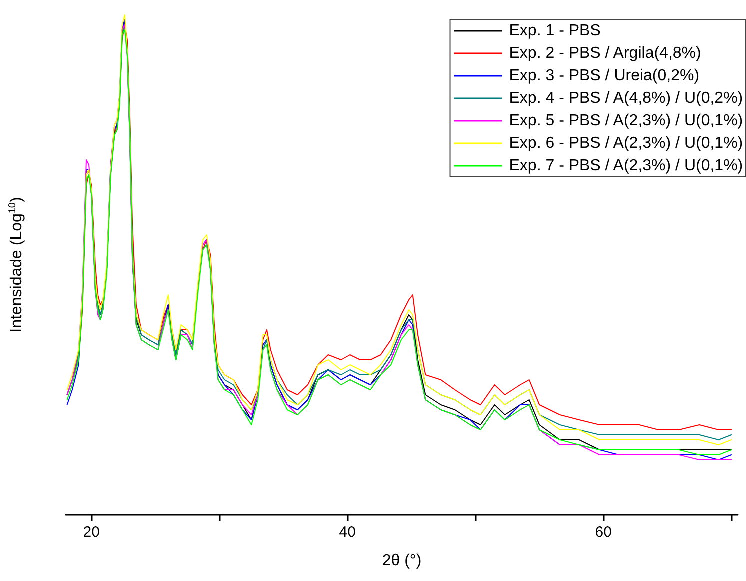 The image size is (746, 581). I want to click on x-tick-label: 20, so click(91, 532).